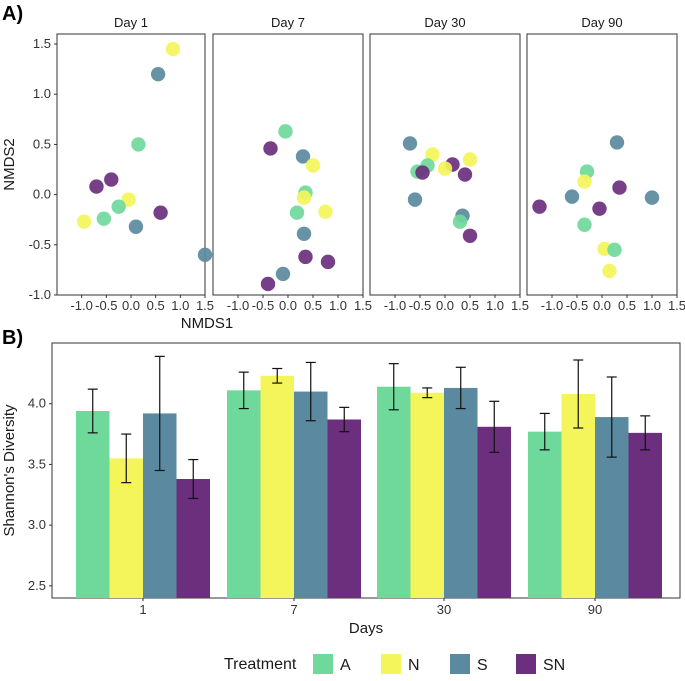 Image resolution: width=685 pixels, height=681 pixels. What do you see at coordinates (37, 463) in the screenshot?
I see `y-tick-label: 3.5` at bounding box center [37, 463].